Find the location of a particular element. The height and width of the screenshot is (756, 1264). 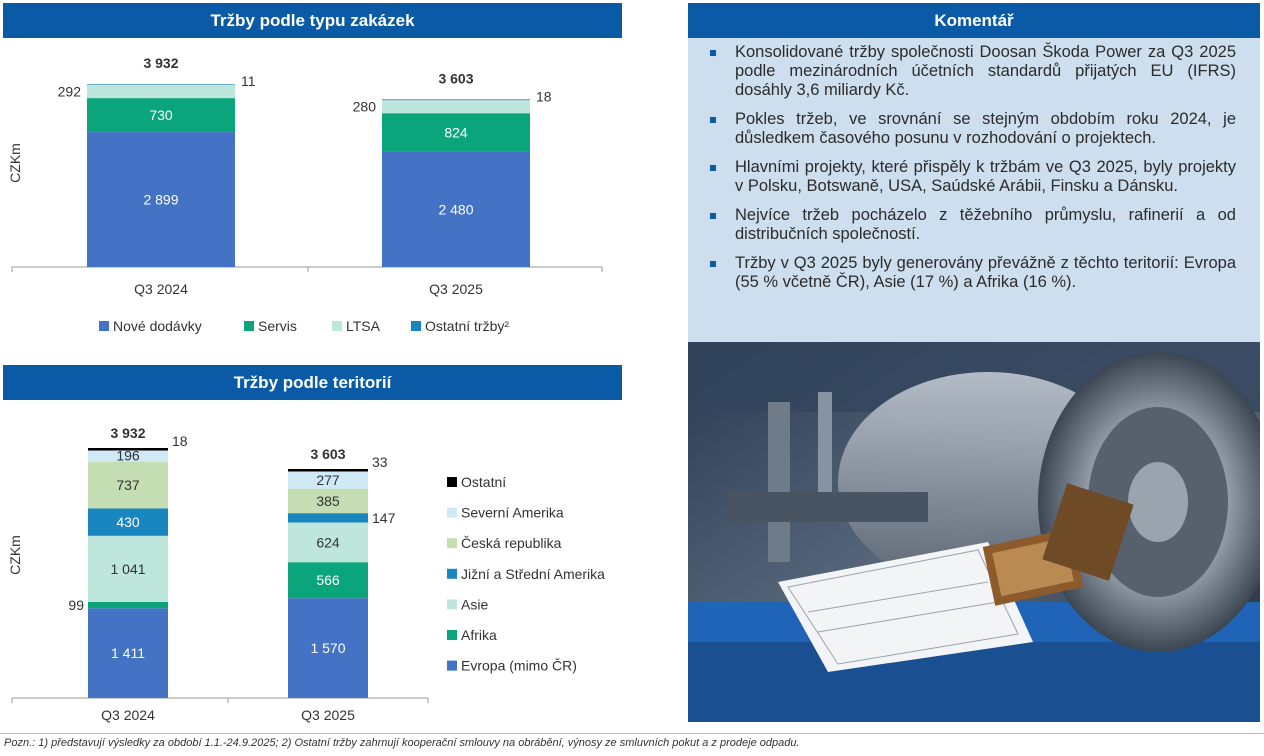

data-label: 1 041 is located at coordinates (127, 569).